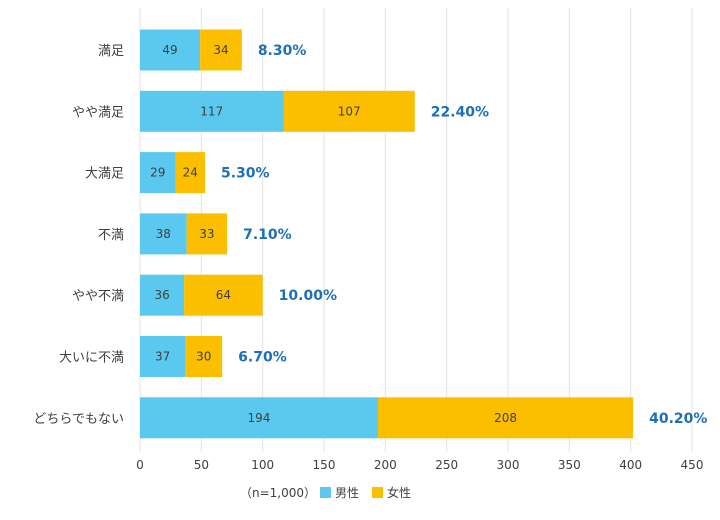 This screenshot has height=520, width=720. Describe the element at coordinates (98, 112) in the screenshot. I see `category-label: やや満足` at that location.